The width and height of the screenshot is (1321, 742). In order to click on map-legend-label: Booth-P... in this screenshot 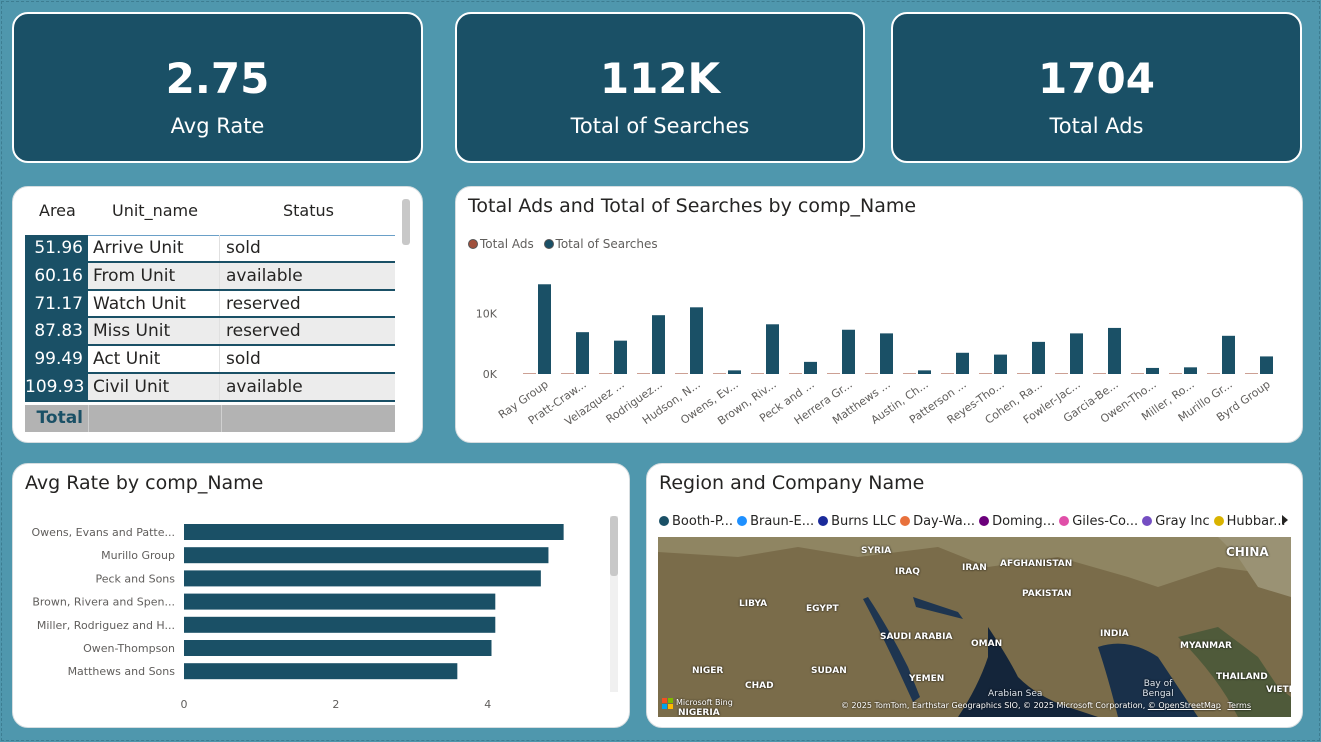, I will do `click(703, 521)`.